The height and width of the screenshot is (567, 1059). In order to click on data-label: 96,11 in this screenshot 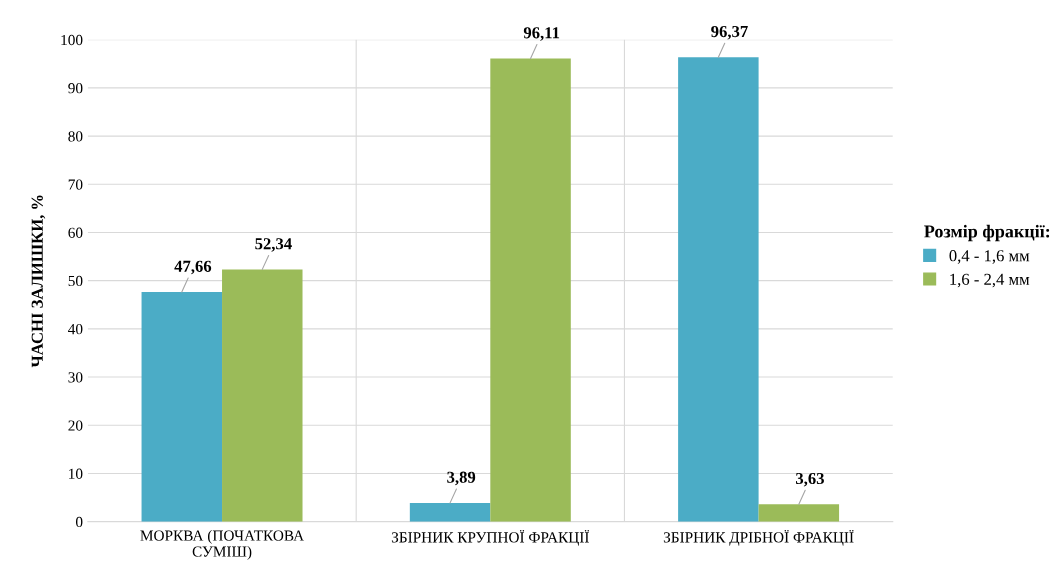, I will do `click(541, 34)`.